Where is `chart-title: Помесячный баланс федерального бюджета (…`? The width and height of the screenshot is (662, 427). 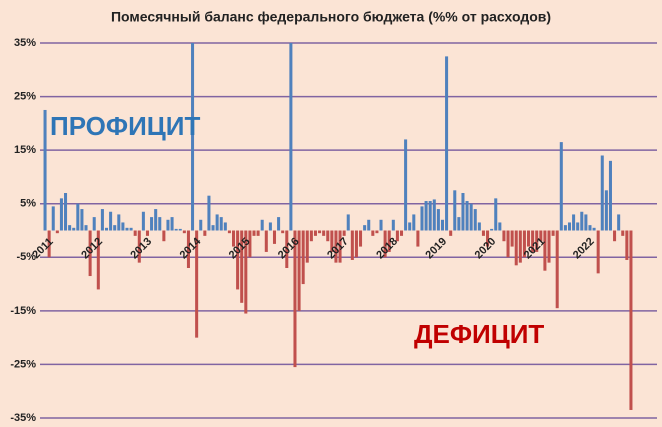 chart-title: Помесячный баланс федерального бюджета (… is located at coordinates (331, 17).